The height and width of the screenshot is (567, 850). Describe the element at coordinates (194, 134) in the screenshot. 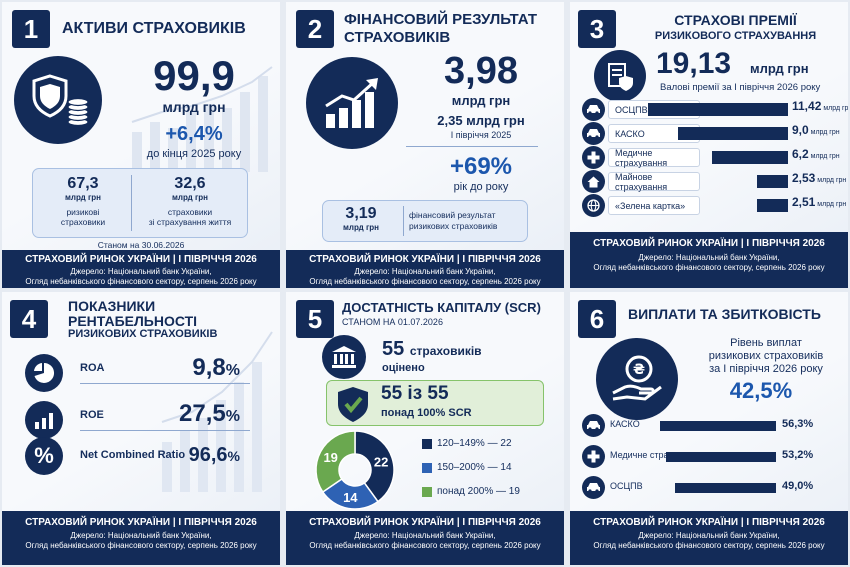

I see `assets-growth: +6,4%` at that location.